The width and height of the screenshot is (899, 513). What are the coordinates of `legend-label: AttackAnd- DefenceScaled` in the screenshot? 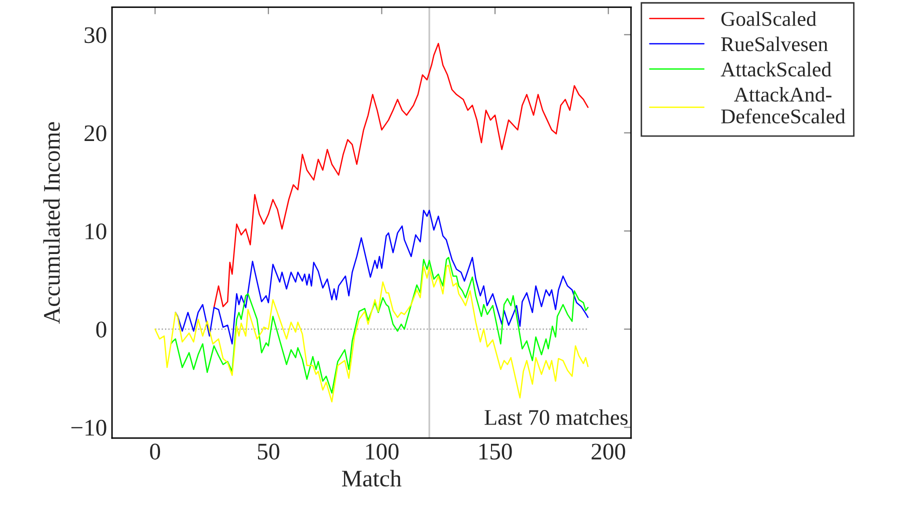 It's located at (783, 105).